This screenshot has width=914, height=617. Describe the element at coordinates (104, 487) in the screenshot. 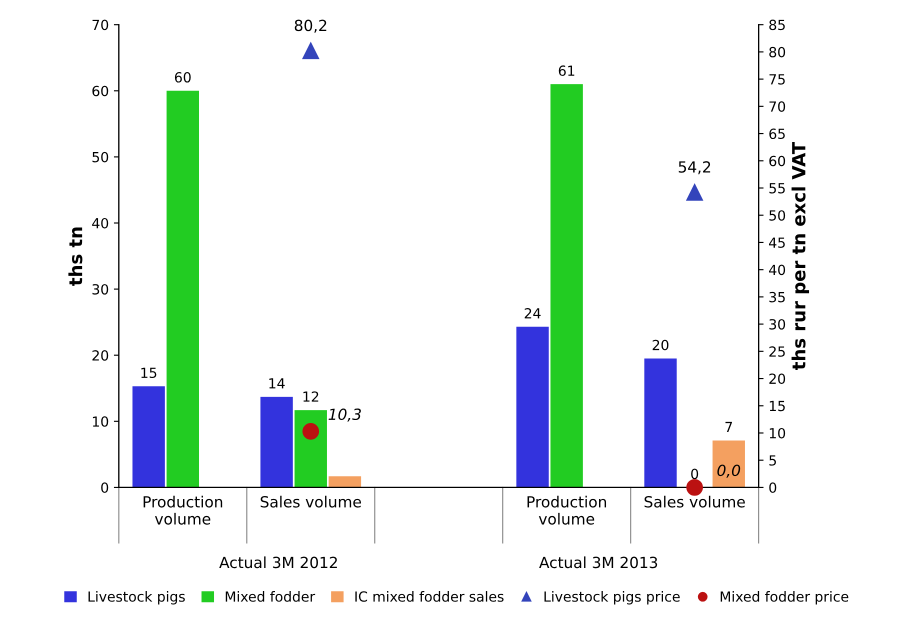

I see `y-tick-label: 0` at that location.